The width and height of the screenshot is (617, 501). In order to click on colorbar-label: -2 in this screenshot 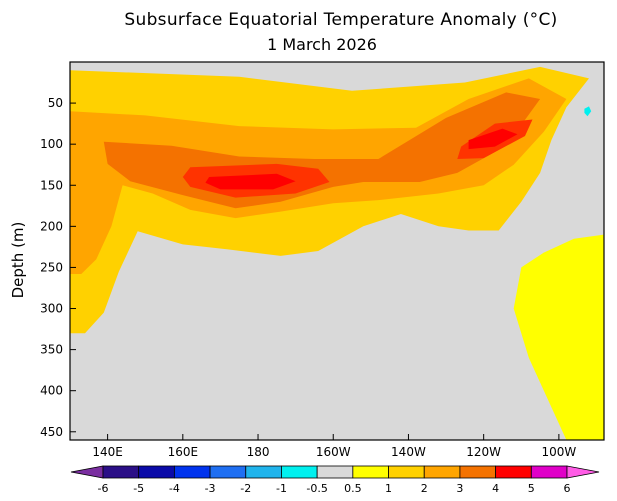, I will do `click(245, 488)`.